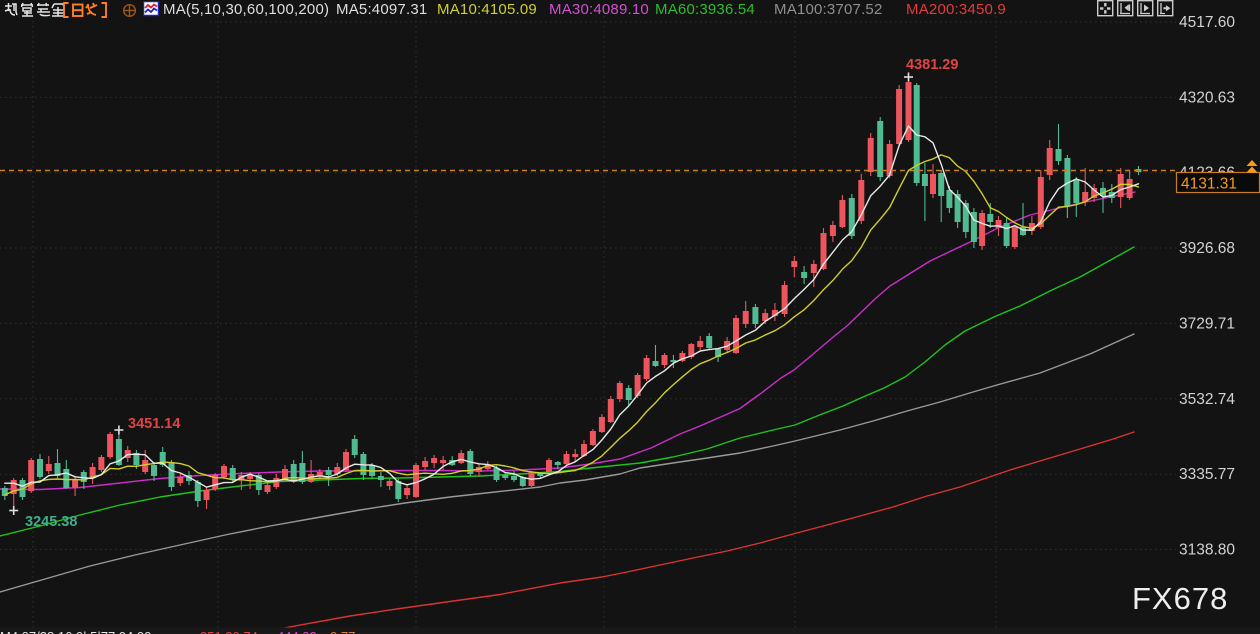  What do you see at coordinates (1209, 184) in the screenshot?
I see `svg-text: 4131.31` at bounding box center [1209, 184].